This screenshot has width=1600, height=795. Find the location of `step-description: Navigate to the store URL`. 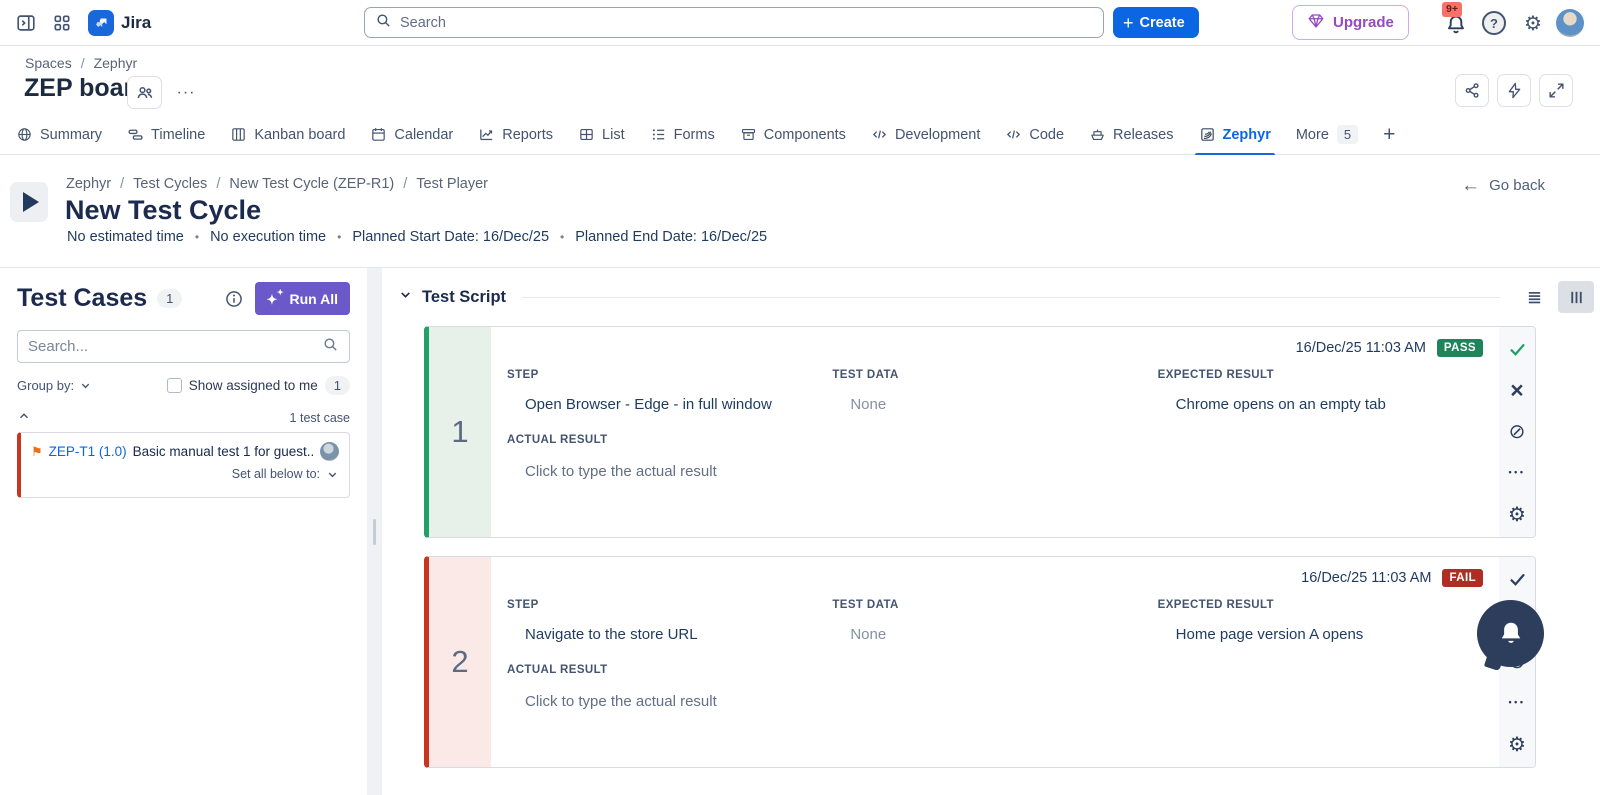

step-description: Navigate to the store URL is located at coordinates (611, 634).